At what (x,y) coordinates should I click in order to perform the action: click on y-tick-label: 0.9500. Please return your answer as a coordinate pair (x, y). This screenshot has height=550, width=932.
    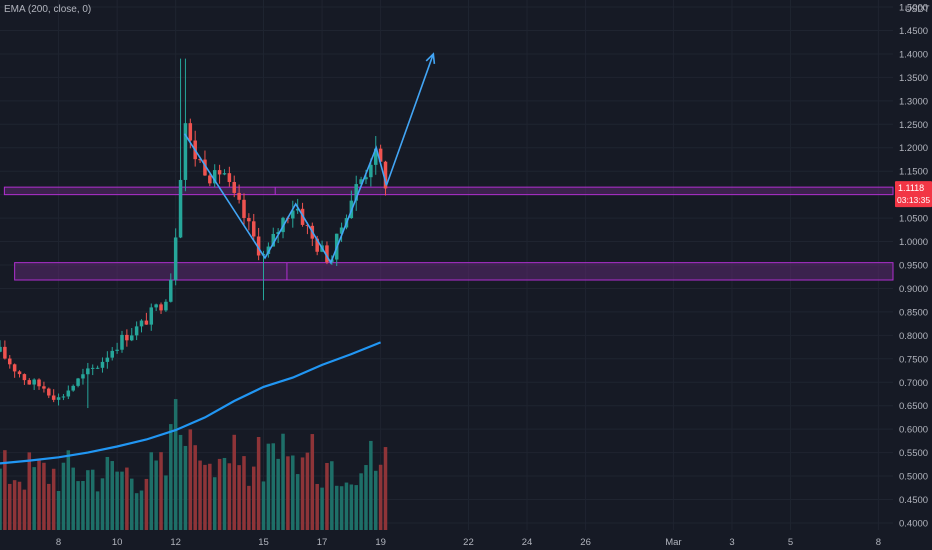
    Looking at the image, I should click on (913, 266).